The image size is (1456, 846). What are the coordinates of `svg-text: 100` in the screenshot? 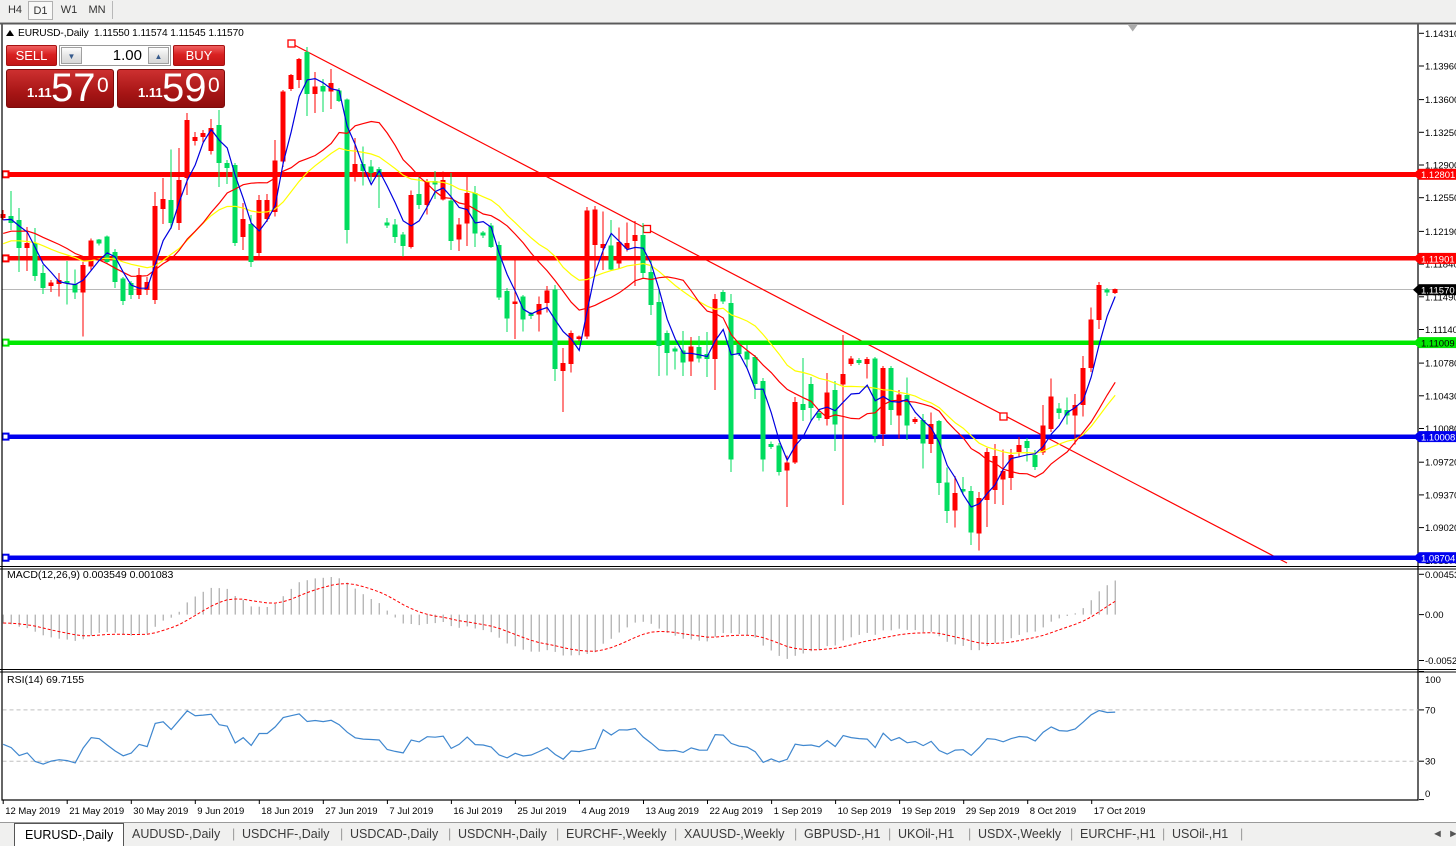 It's located at (1433, 680).